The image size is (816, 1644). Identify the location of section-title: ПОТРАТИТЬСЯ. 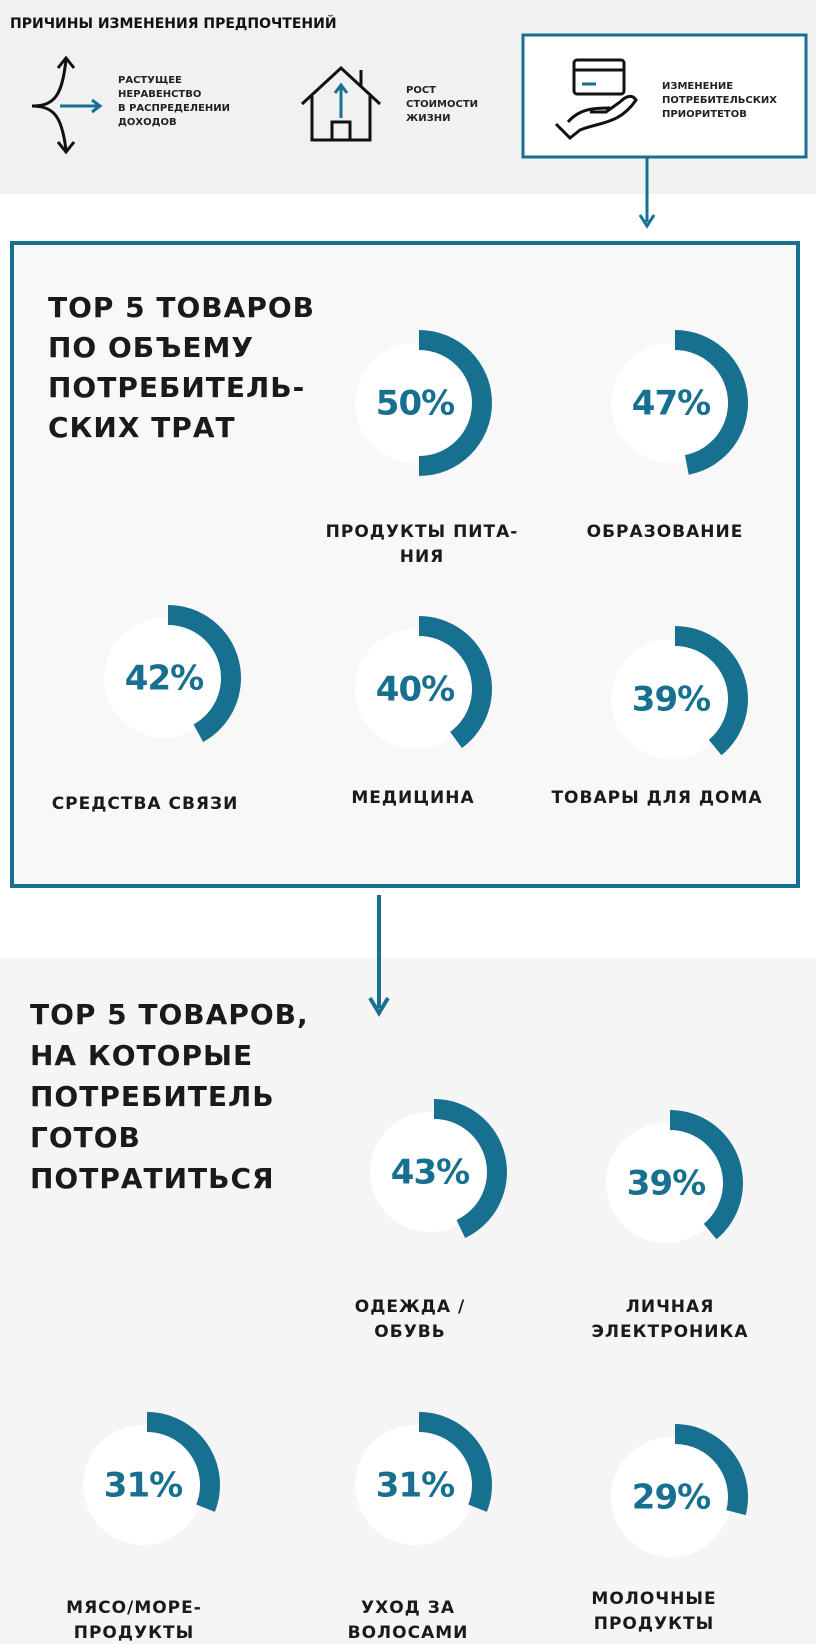
(152, 1178).